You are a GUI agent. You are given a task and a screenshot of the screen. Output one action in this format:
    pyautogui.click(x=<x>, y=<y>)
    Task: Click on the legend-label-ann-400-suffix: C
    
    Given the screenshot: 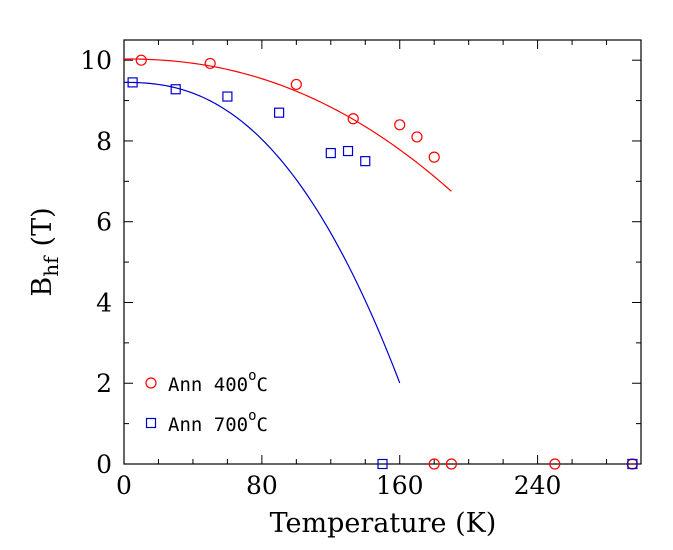 What is the action you would take?
    pyautogui.click(x=262, y=385)
    